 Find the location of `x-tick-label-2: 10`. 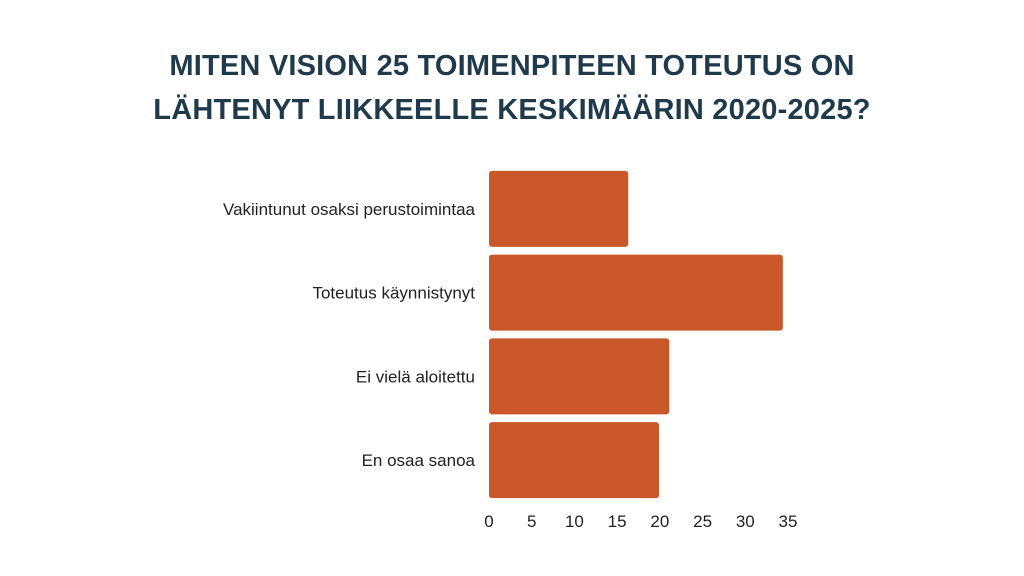

x-tick-label-2: 10 is located at coordinates (574, 521).